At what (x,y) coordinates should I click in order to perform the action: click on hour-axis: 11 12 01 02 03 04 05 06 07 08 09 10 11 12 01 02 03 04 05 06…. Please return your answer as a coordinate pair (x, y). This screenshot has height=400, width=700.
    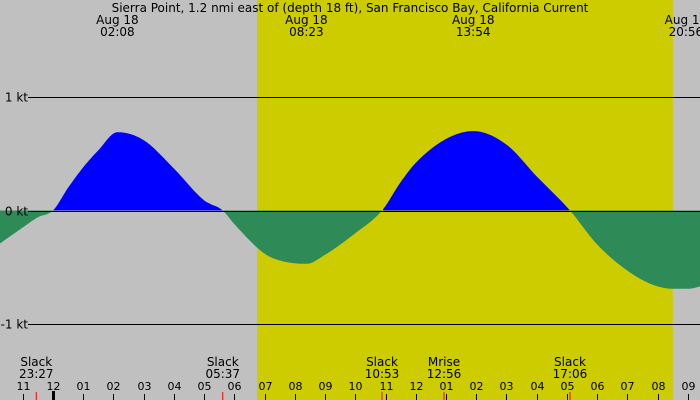
    Looking at the image, I should click on (356, 390).